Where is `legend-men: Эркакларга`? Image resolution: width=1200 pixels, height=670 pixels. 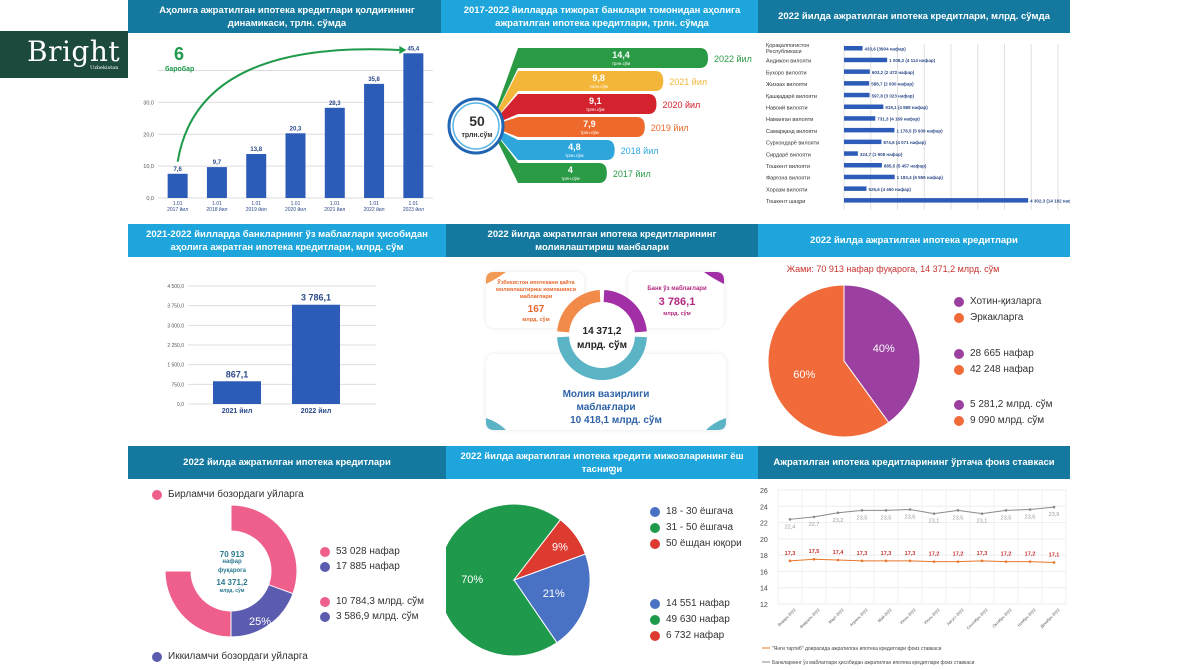 legend-men: Эркакларга is located at coordinates (988, 317).